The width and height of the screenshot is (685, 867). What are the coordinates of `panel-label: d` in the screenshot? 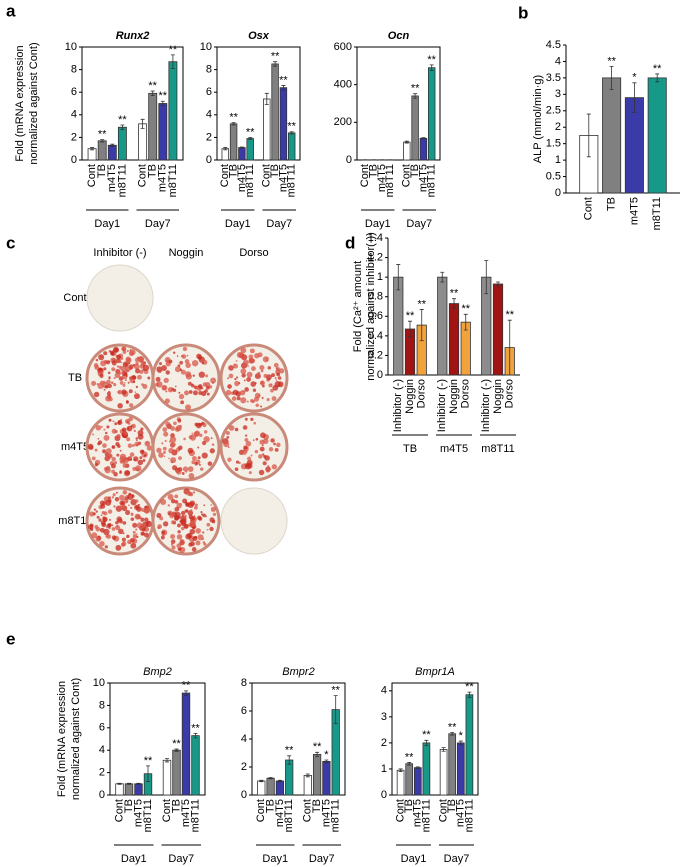 It's located at (350, 242).